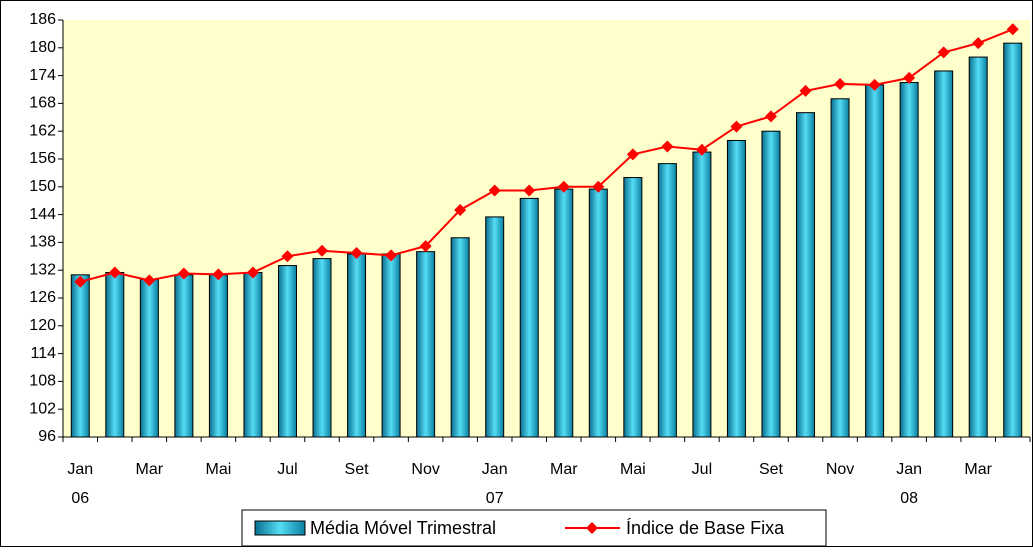 The height and width of the screenshot is (552, 1033). What do you see at coordinates (42, 297) in the screenshot?
I see `y-tick-label: 126` at bounding box center [42, 297].